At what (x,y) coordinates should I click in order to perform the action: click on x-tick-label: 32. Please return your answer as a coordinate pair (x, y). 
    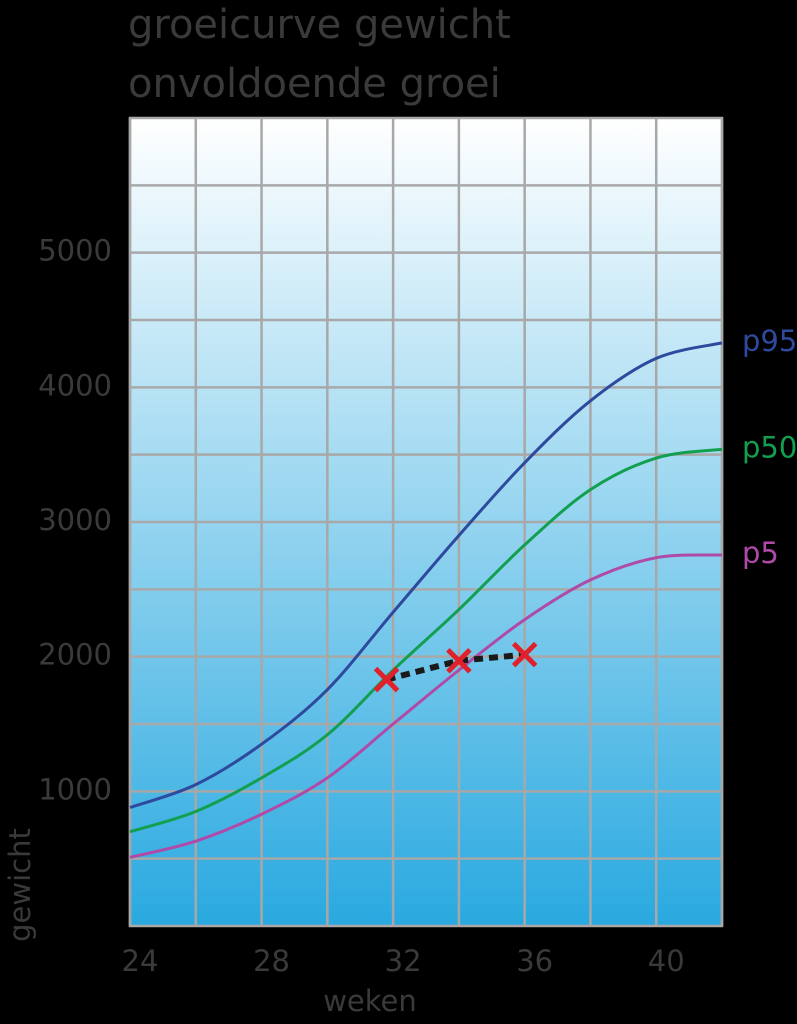
    Looking at the image, I should click on (403, 961).